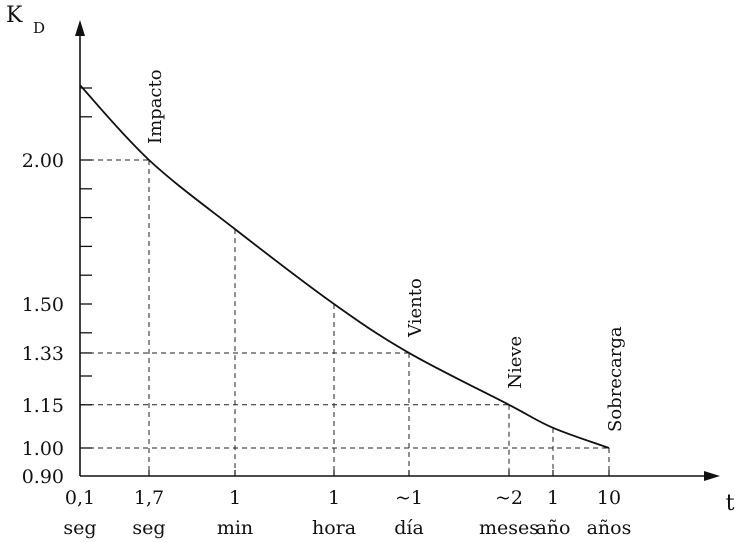 The width and height of the screenshot is (742, 542). Describe the element at coordinates (14, 15) in the screenshot. I see `y-axis-label: K` at that location.